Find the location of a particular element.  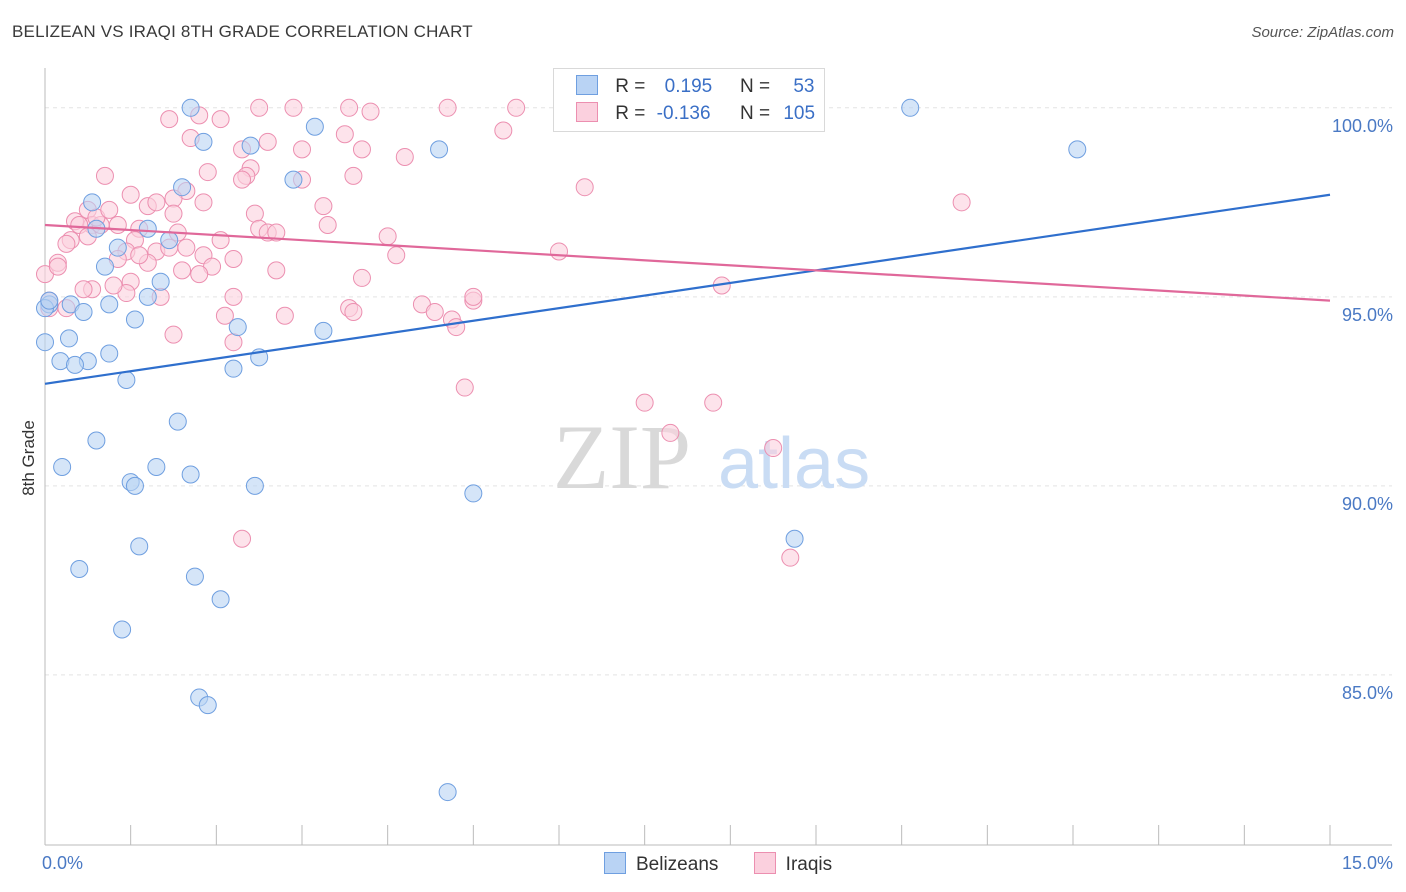

legend-label-iraqis: Iraqis is located at coordinates (809, 864).